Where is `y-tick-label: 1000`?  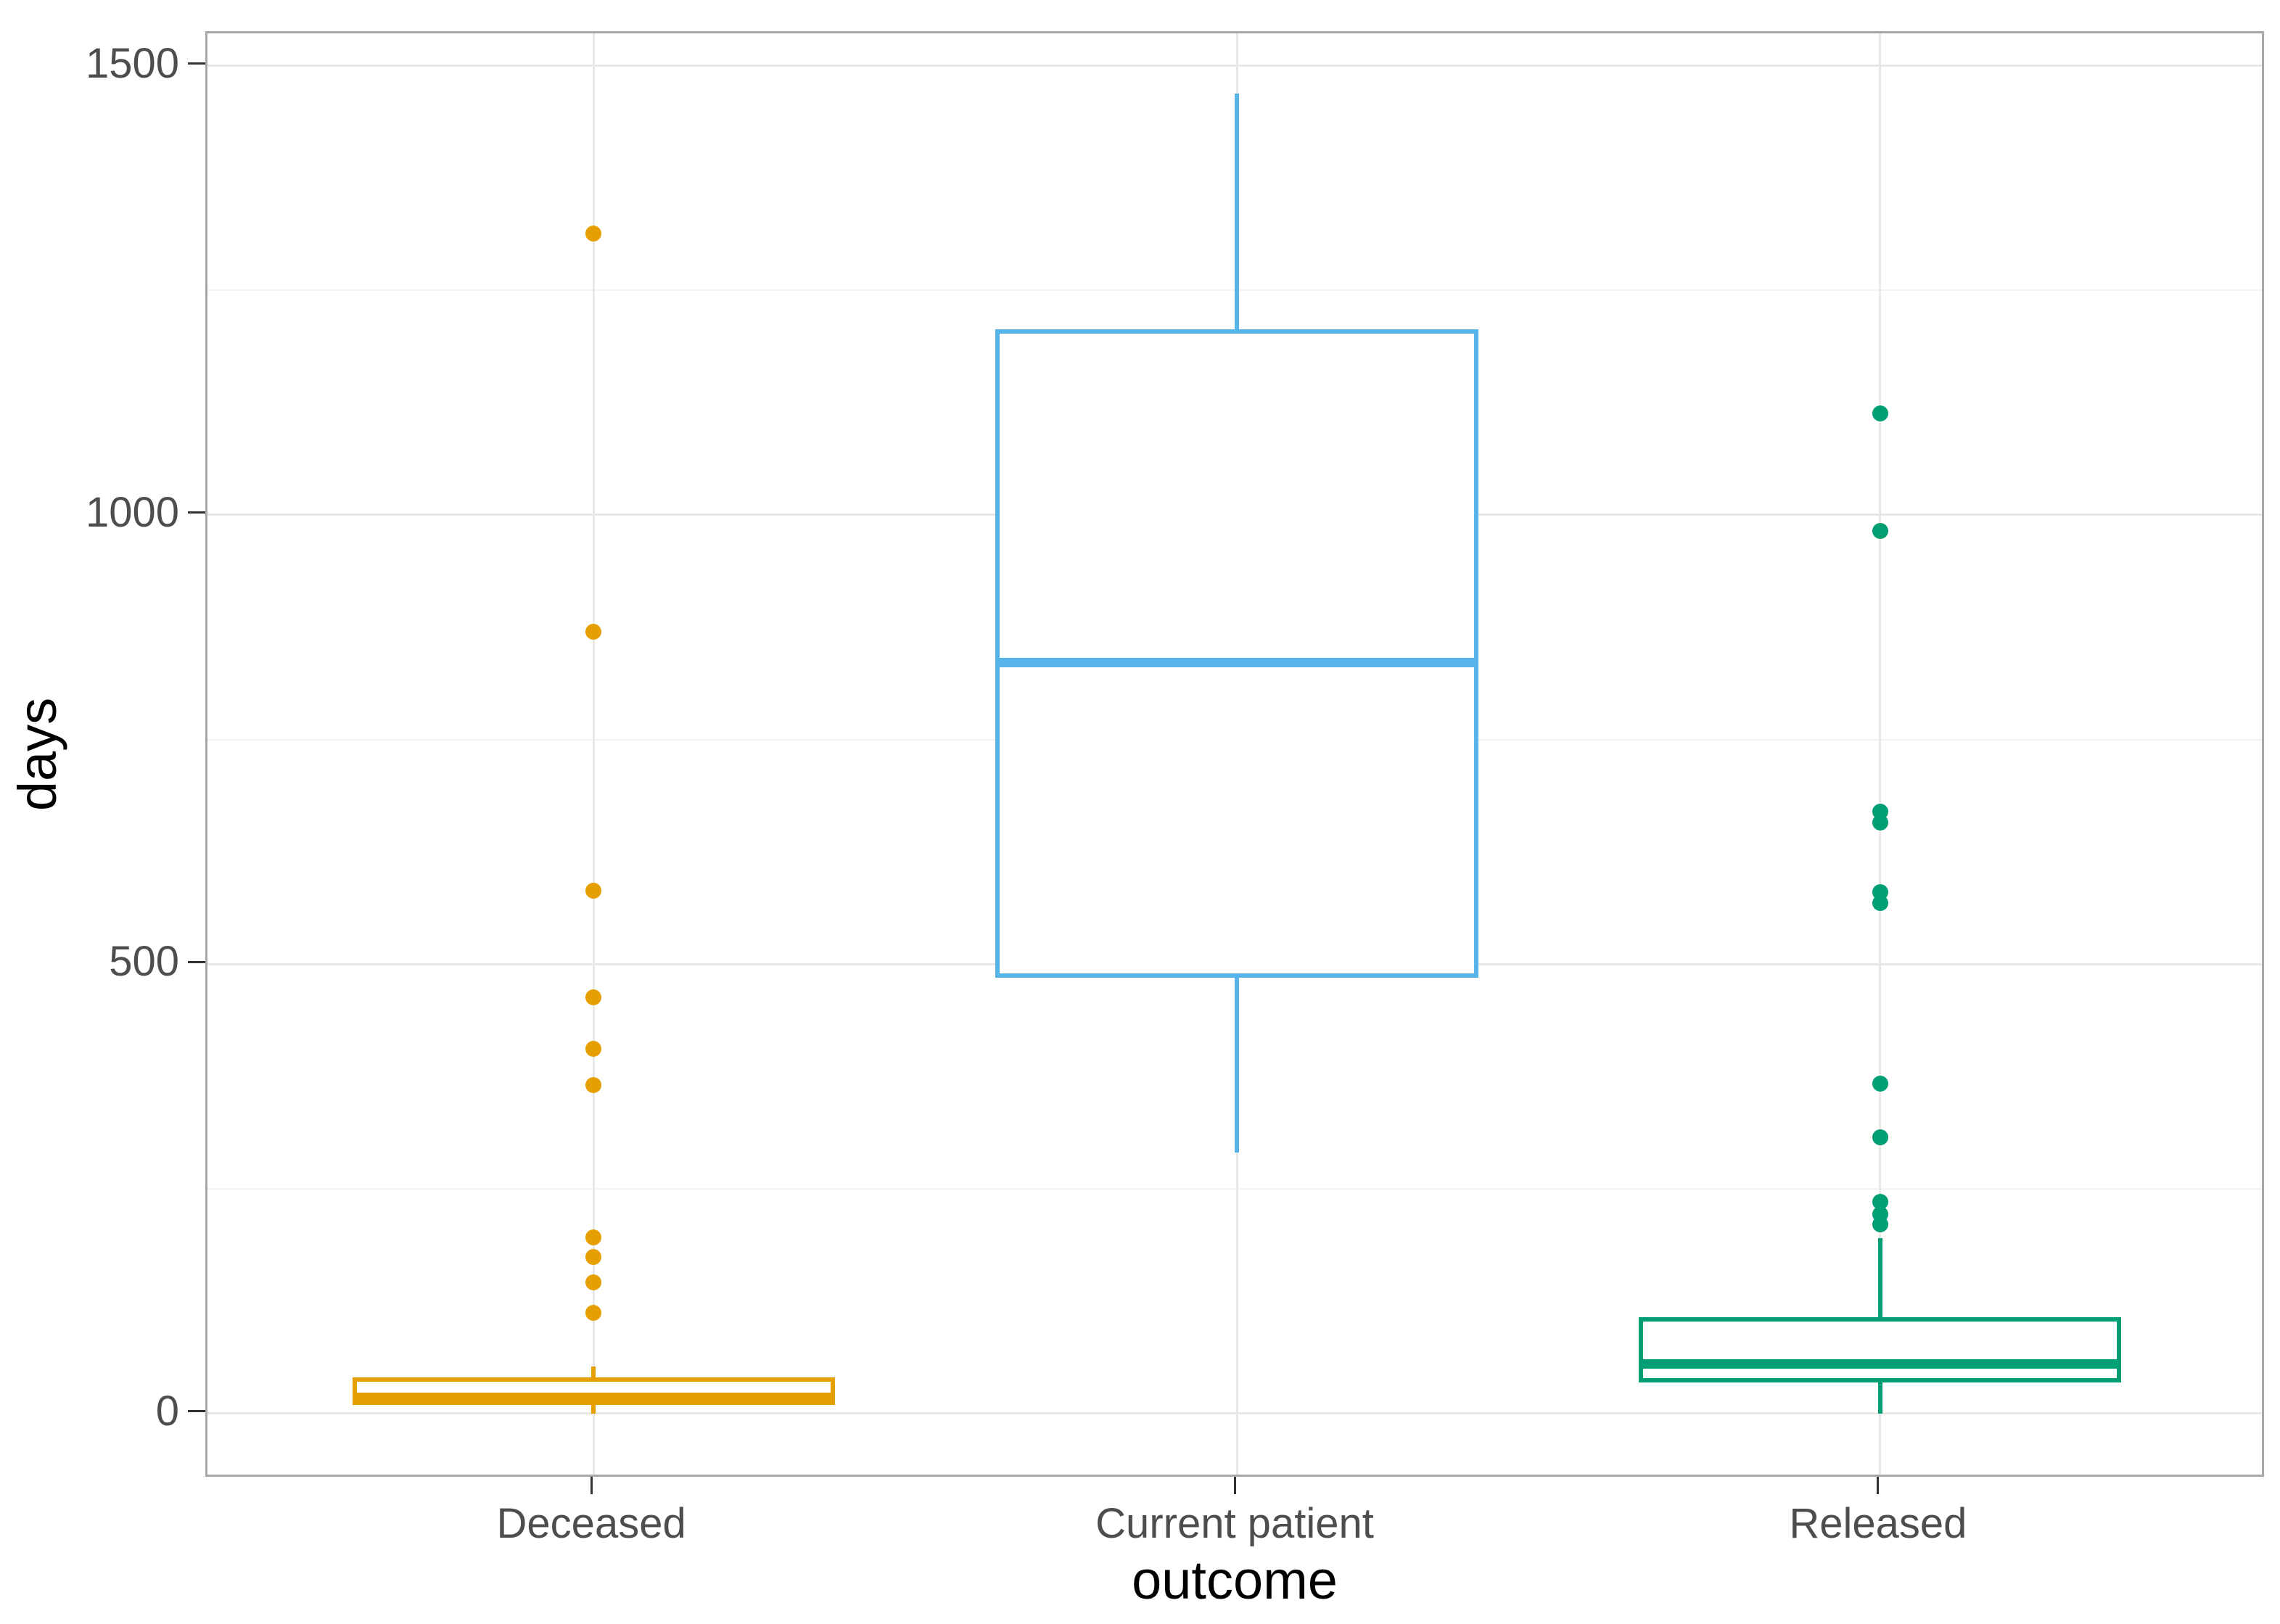
y-tick-label: 1000 is located at coordinates (132, 512).